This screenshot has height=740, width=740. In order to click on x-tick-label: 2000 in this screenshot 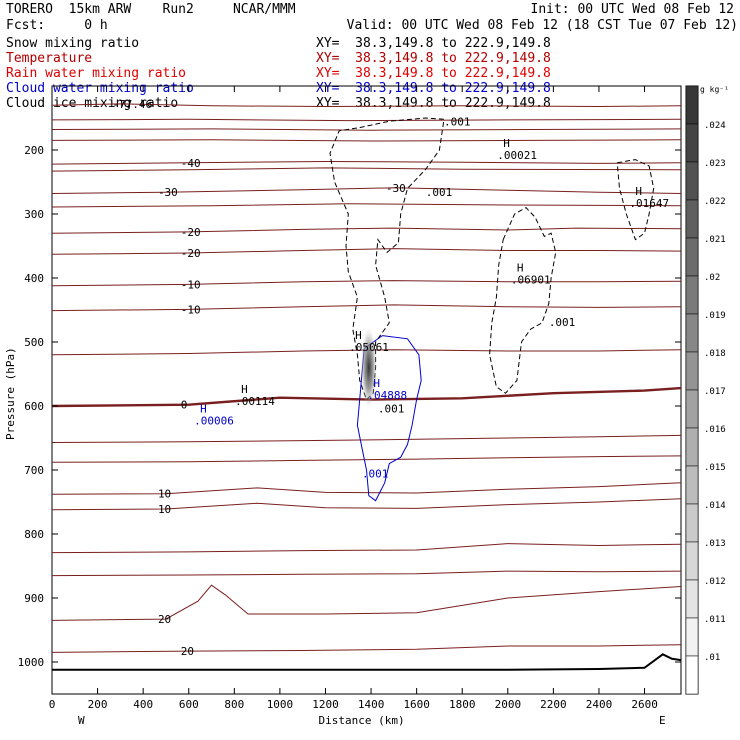, I will do `click(508, 704)`.